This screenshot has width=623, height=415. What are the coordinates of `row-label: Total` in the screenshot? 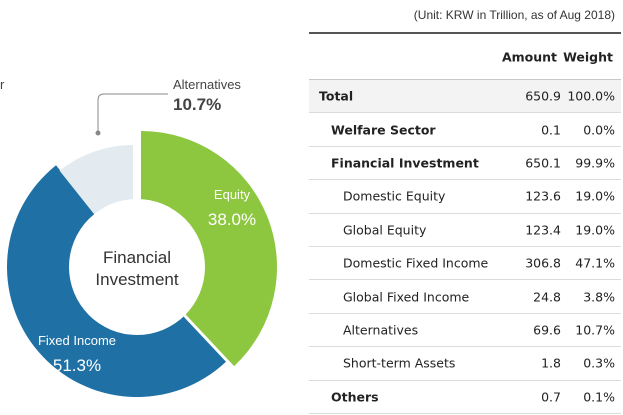 It's located at (336, 96).